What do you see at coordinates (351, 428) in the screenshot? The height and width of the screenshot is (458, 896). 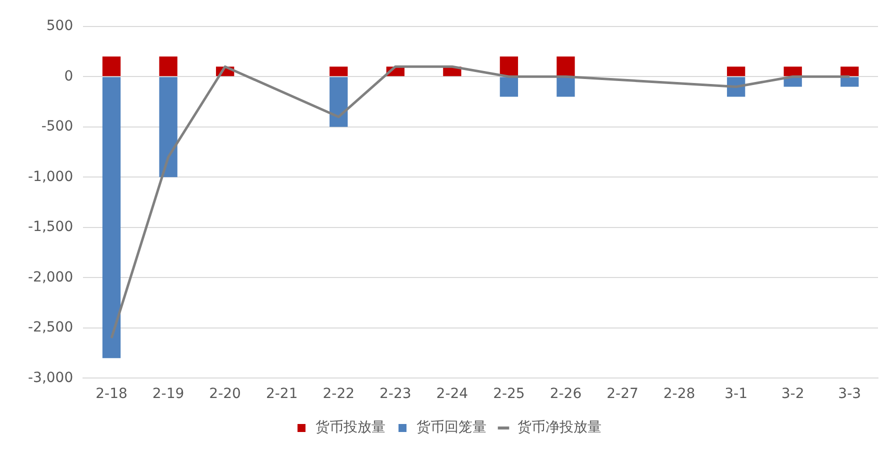 I see `legend-label: 货币投放量` at bounding box center [351, 428].